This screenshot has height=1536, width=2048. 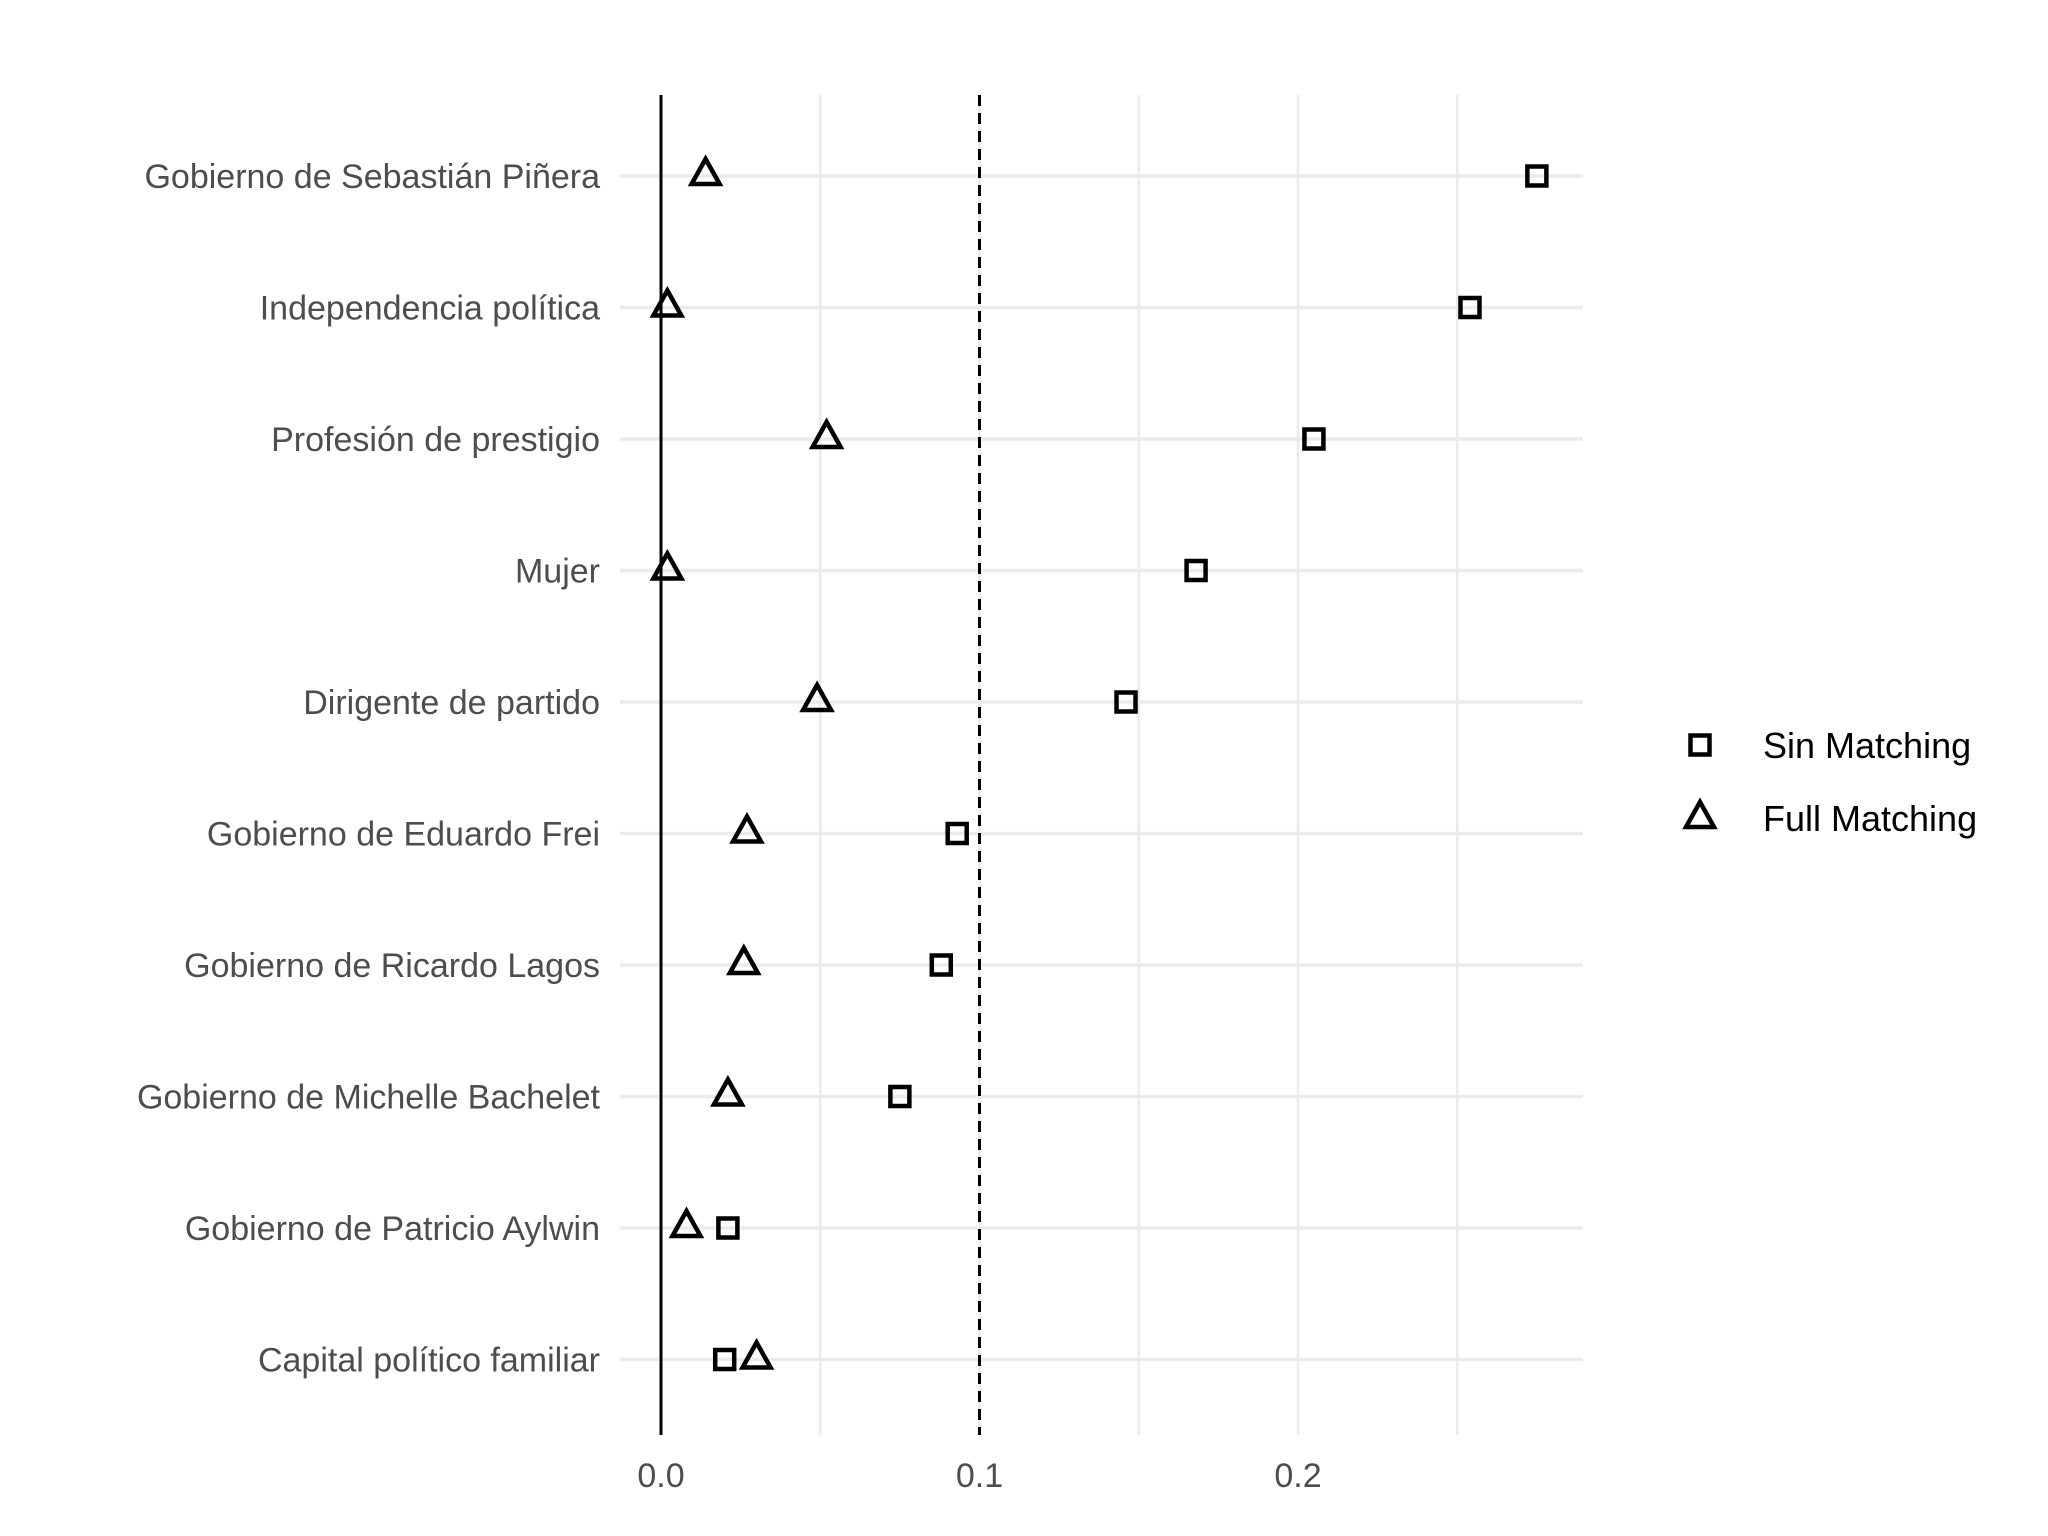 I want to click on category-label: Independencia política, so click(x=430, y=309).